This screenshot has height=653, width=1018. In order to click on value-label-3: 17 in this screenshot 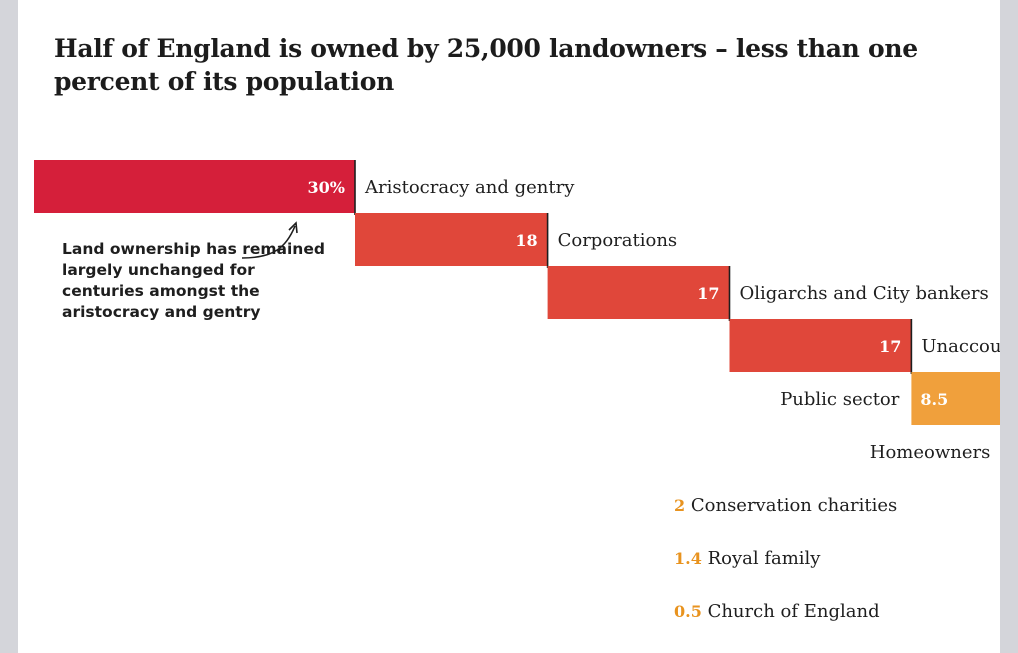, I will do `click(890, 346)`.